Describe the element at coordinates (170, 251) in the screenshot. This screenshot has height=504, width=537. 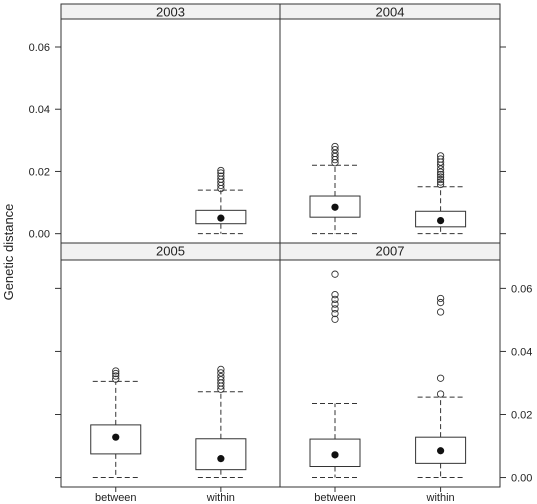
I see `panel-title: 2005` at that location.